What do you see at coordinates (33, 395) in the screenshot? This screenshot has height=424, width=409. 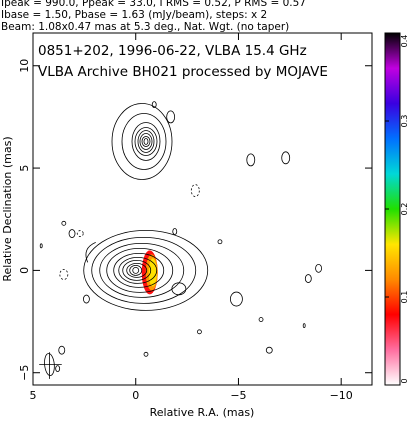 I see `x-tick-label: 5` at bounding box center [33, 395].